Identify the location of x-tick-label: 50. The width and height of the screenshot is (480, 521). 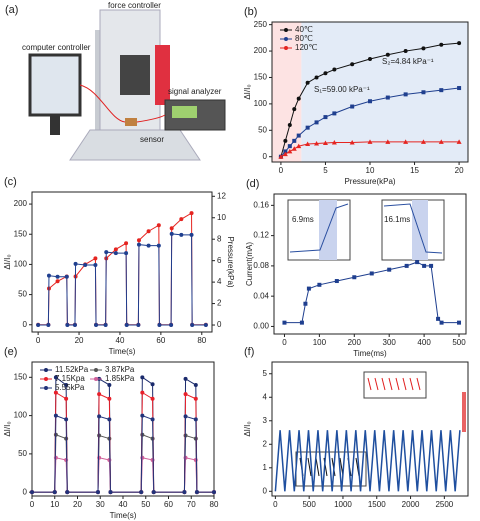
(145, 504).